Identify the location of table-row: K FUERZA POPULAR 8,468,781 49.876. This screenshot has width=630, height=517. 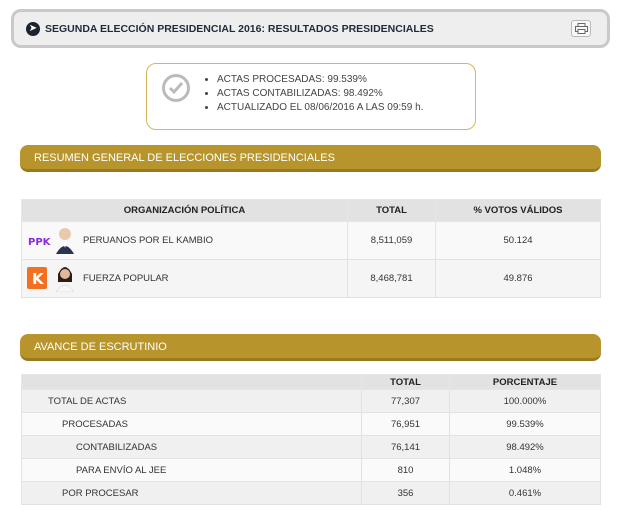
(311, 278).